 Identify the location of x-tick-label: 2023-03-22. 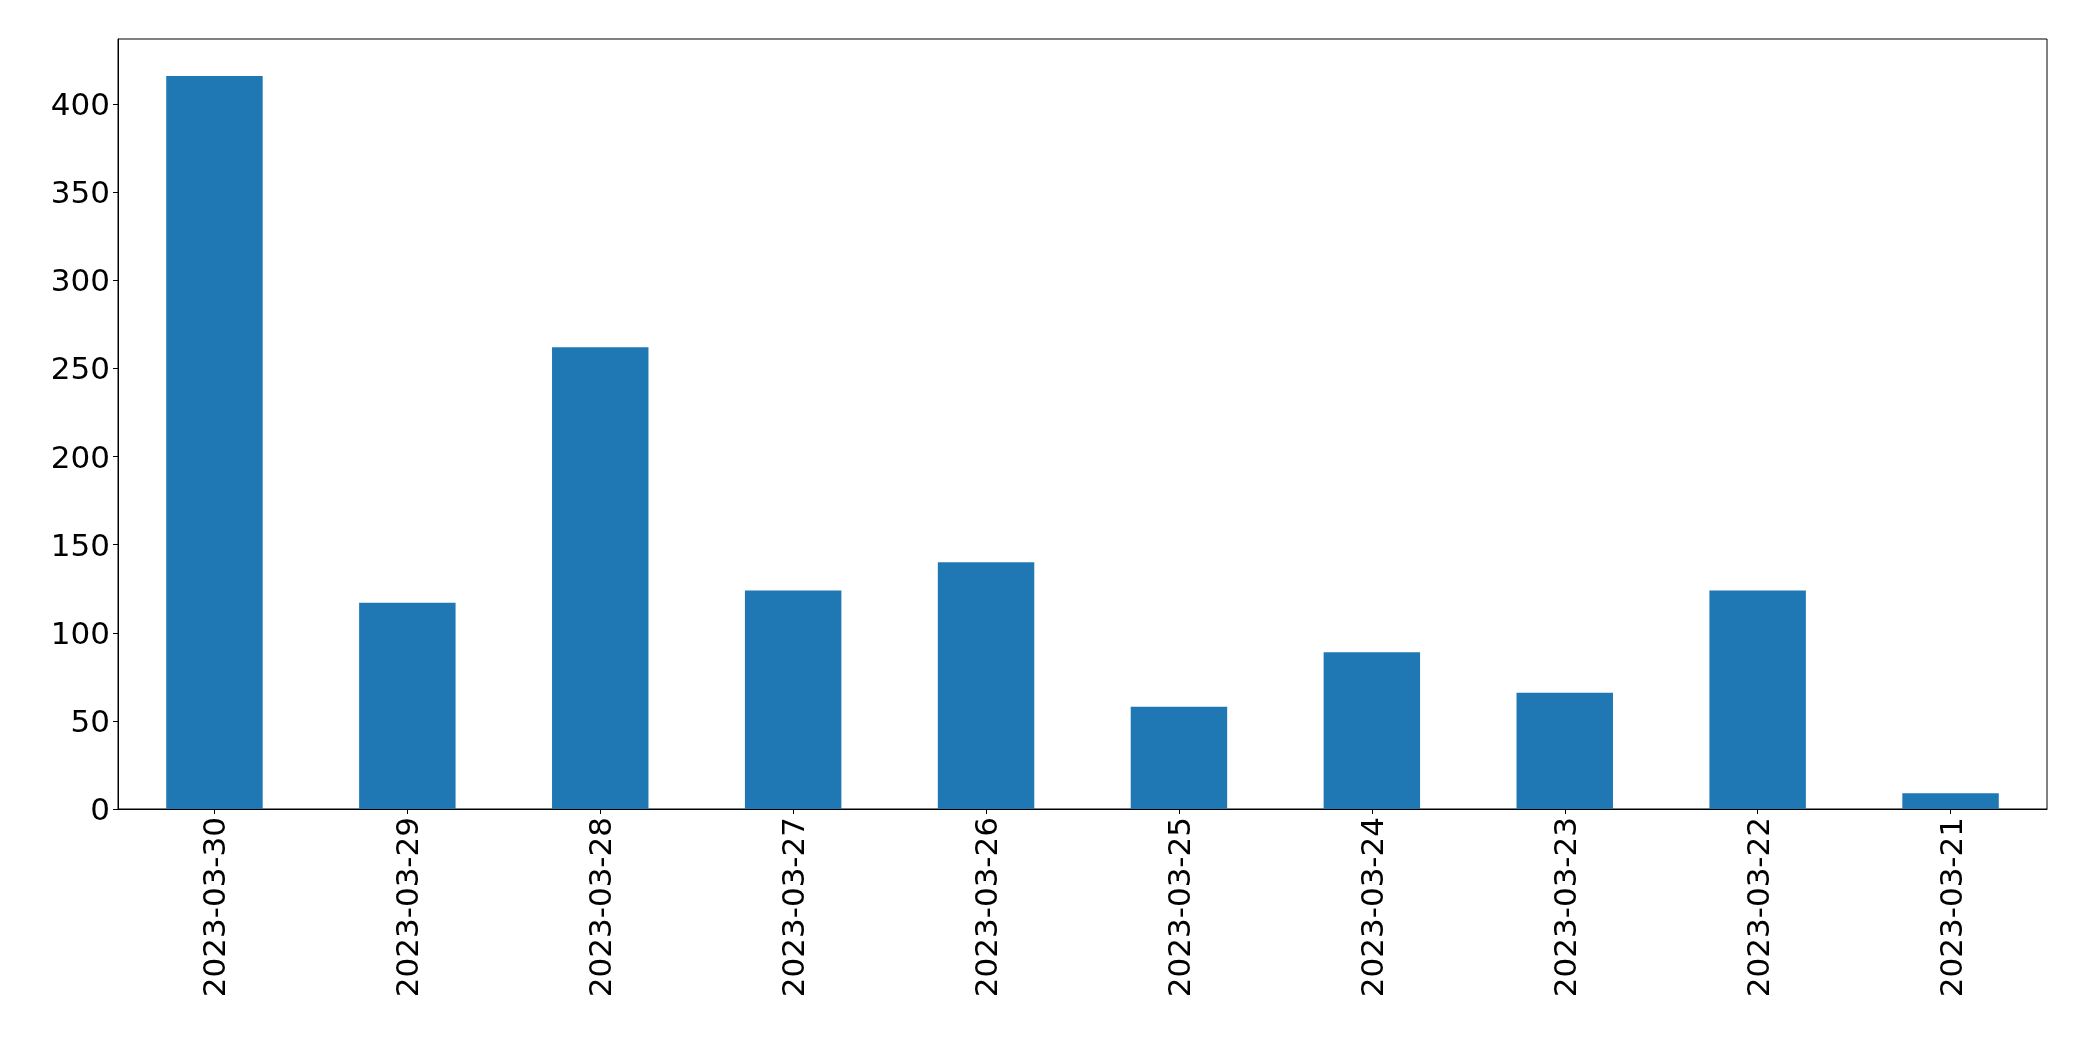
(1757, 907).